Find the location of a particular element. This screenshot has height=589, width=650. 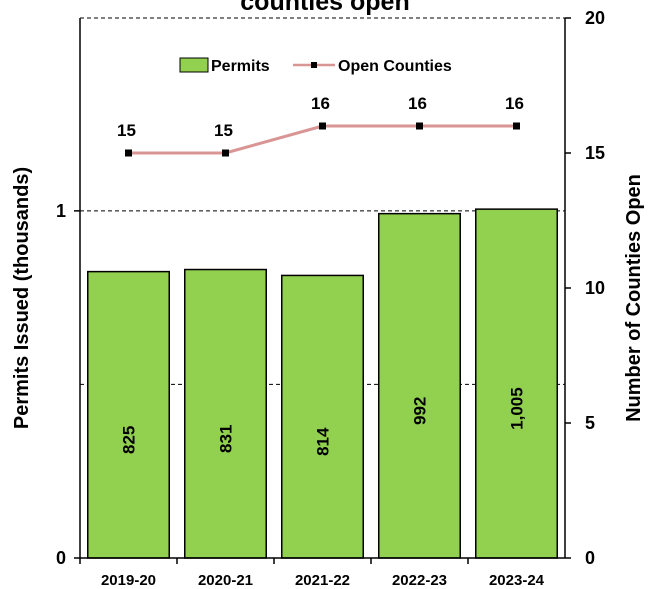

y-right-tick-5: 5 is located at coordinates (590, 423).